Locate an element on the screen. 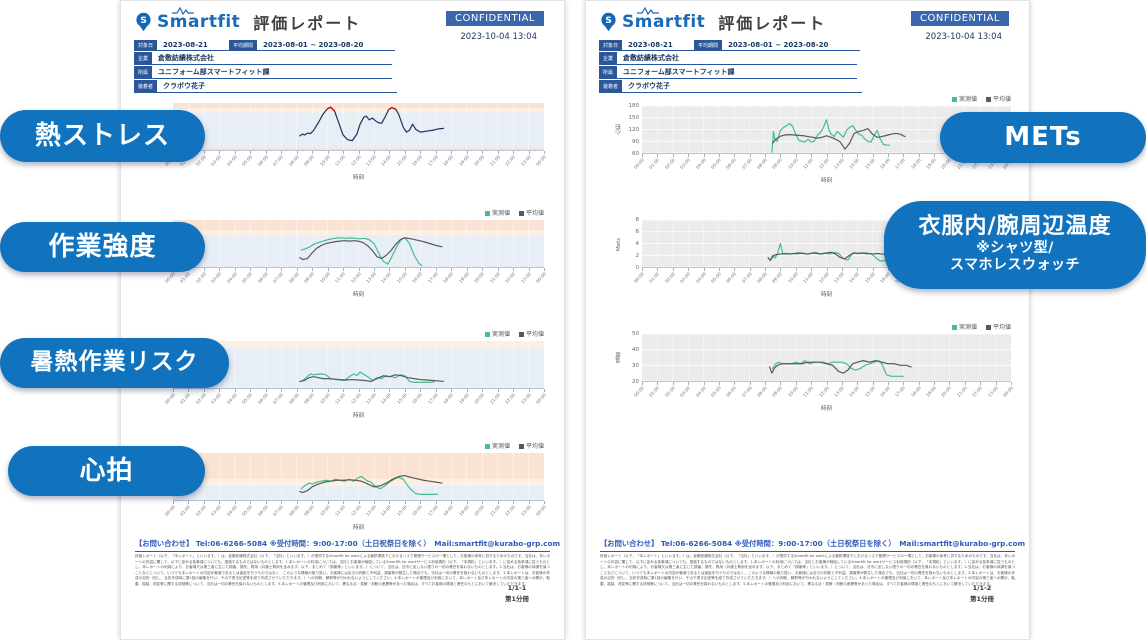 This screenshot has width=1146, height=640. badge-clothing-temp: 衣服内/腕周辺温度 ※シャツ型/ スマホレスウォッチ is located at coordinates (1015, 245).